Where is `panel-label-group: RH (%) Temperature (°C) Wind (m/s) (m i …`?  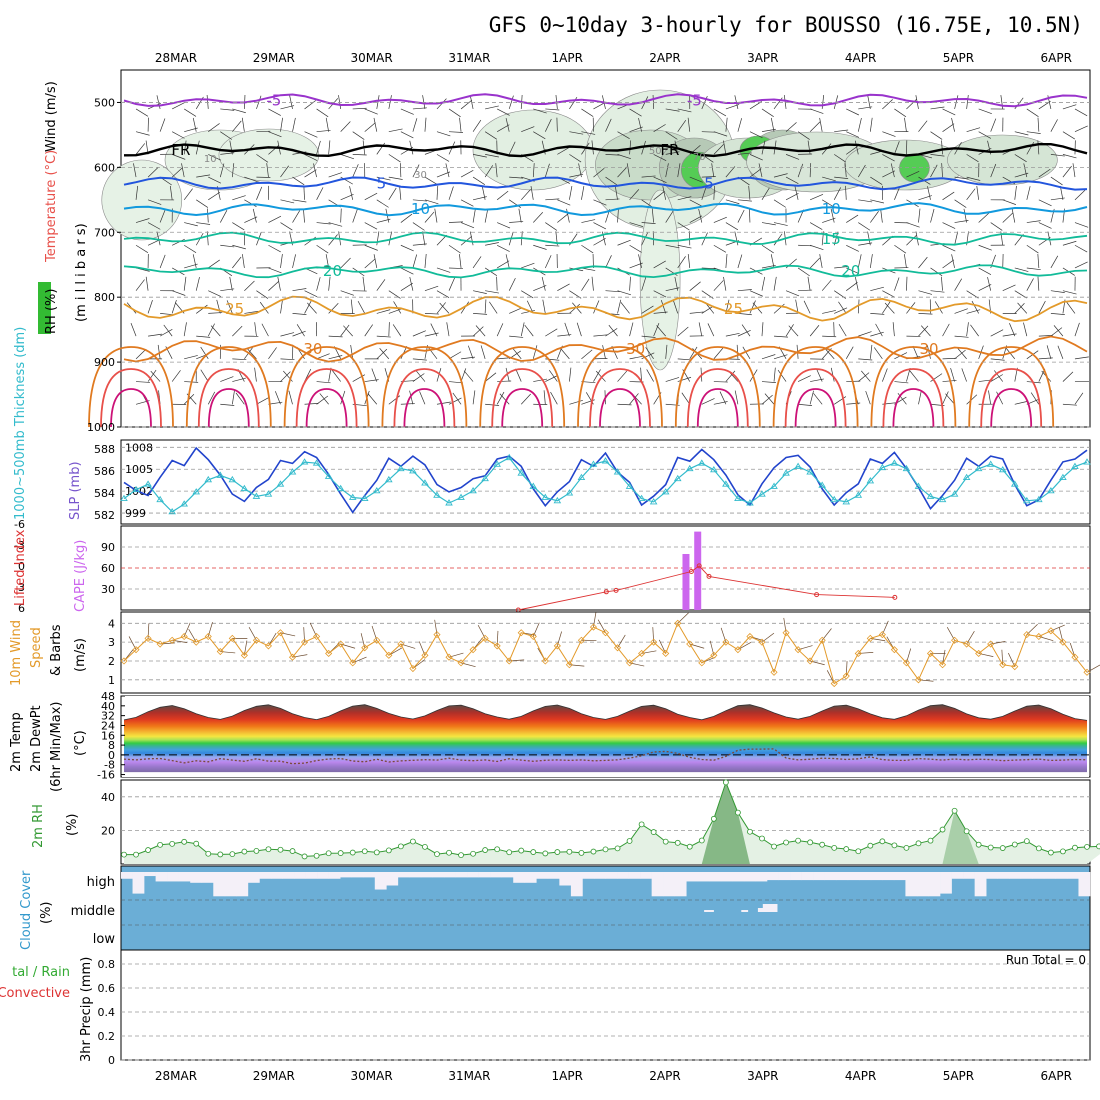 panel-label-group: RH (%) Temperature (°C) Wind (m/s) (m i … is located at coordinates (47, 571).